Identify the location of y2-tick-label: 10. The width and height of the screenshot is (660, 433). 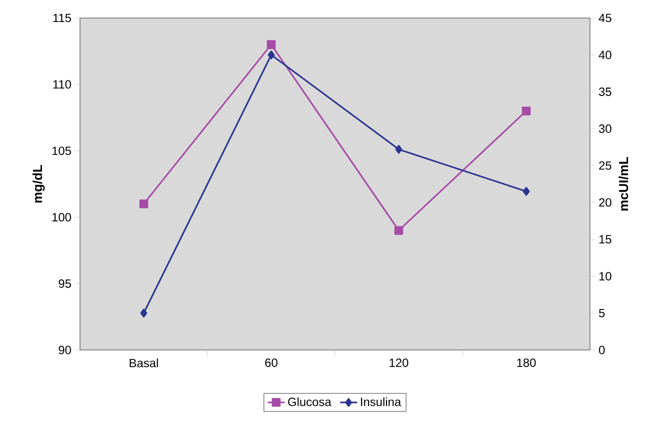
(605, 276).